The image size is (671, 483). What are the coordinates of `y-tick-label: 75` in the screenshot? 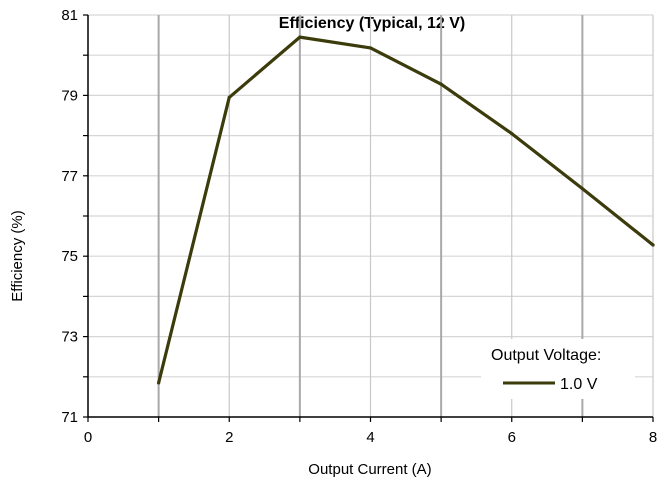 It's located at (69, 256).